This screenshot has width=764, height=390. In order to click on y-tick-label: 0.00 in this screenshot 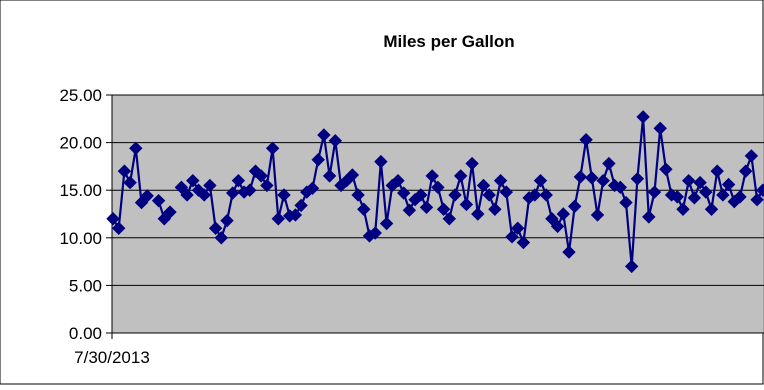, I will do `click(85, 333)`.